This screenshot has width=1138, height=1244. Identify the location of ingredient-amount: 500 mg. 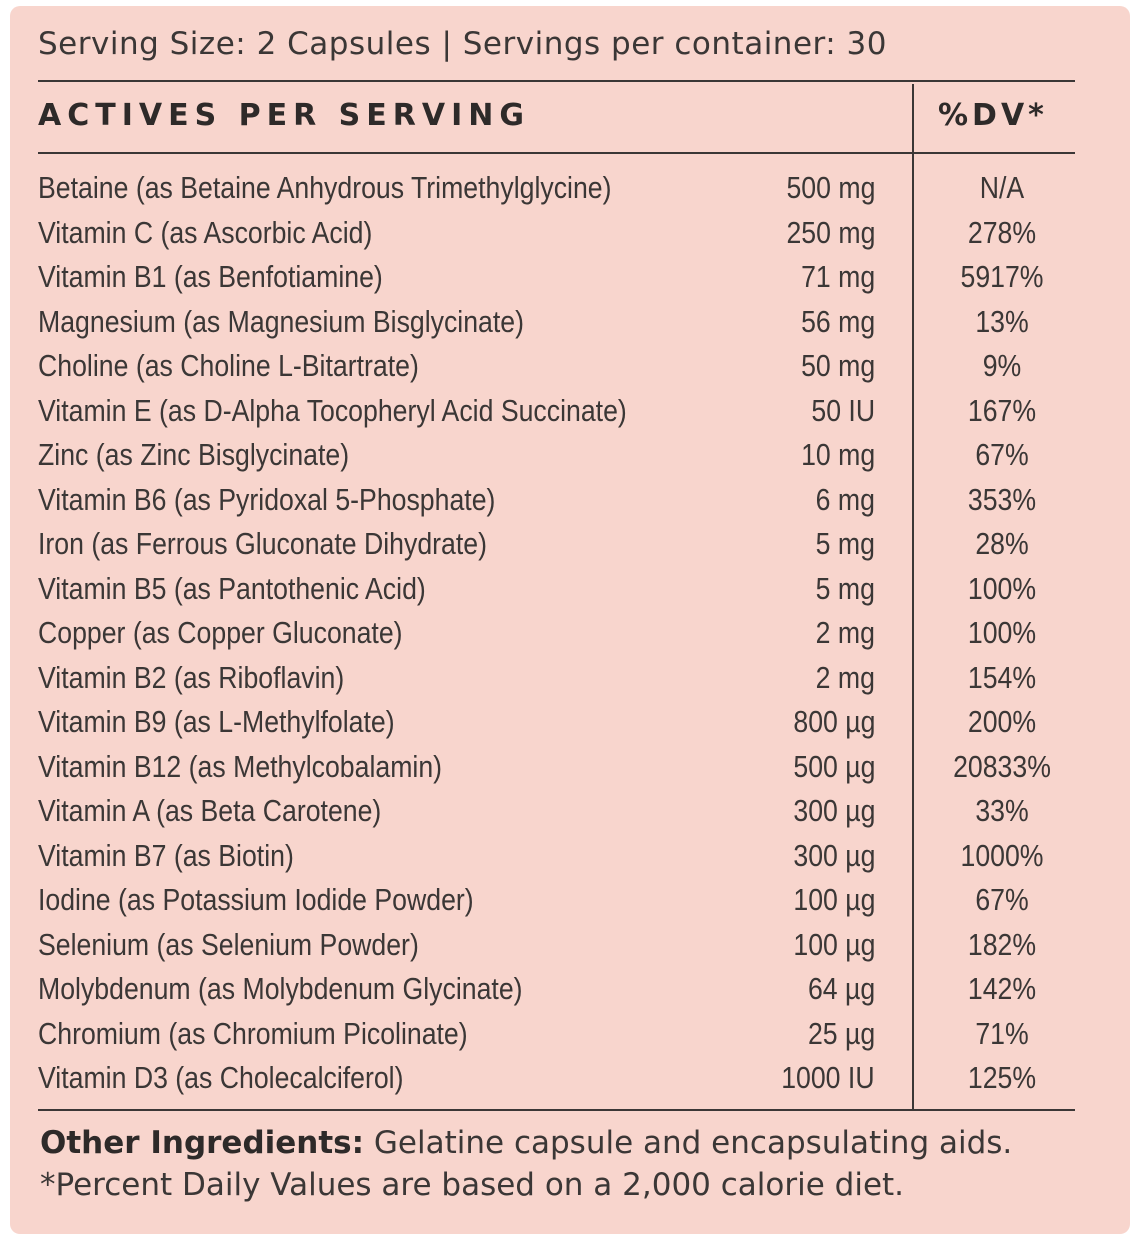
(830, 187).